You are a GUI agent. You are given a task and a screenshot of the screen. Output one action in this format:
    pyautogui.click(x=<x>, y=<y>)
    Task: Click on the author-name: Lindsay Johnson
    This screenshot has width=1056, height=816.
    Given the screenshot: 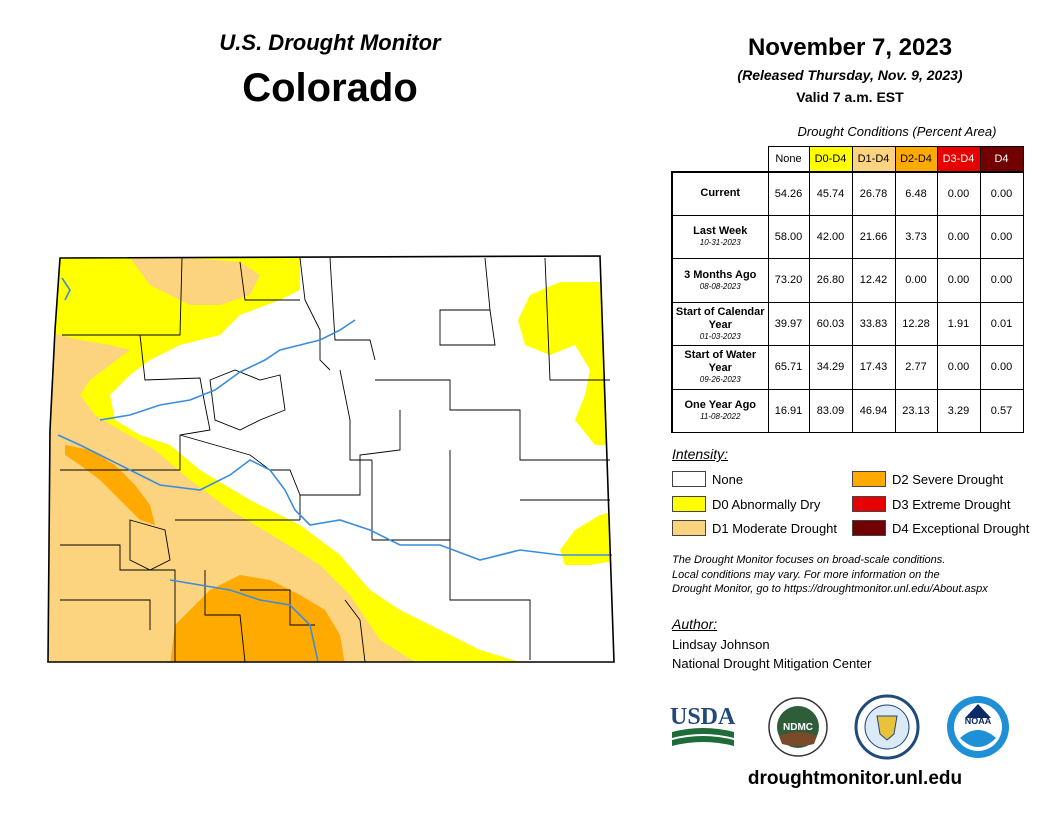 What is the action you would take?
    pyautogui.click(x=721, y=644)
    